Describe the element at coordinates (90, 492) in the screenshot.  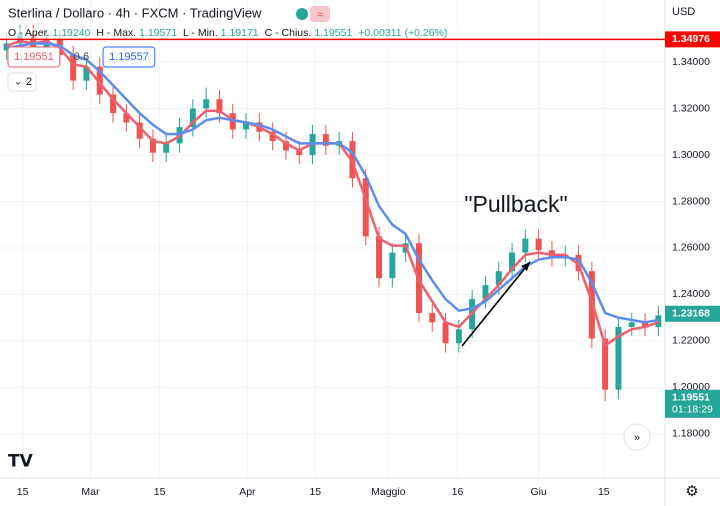
I see `x-tick-label: Mar` at that location.